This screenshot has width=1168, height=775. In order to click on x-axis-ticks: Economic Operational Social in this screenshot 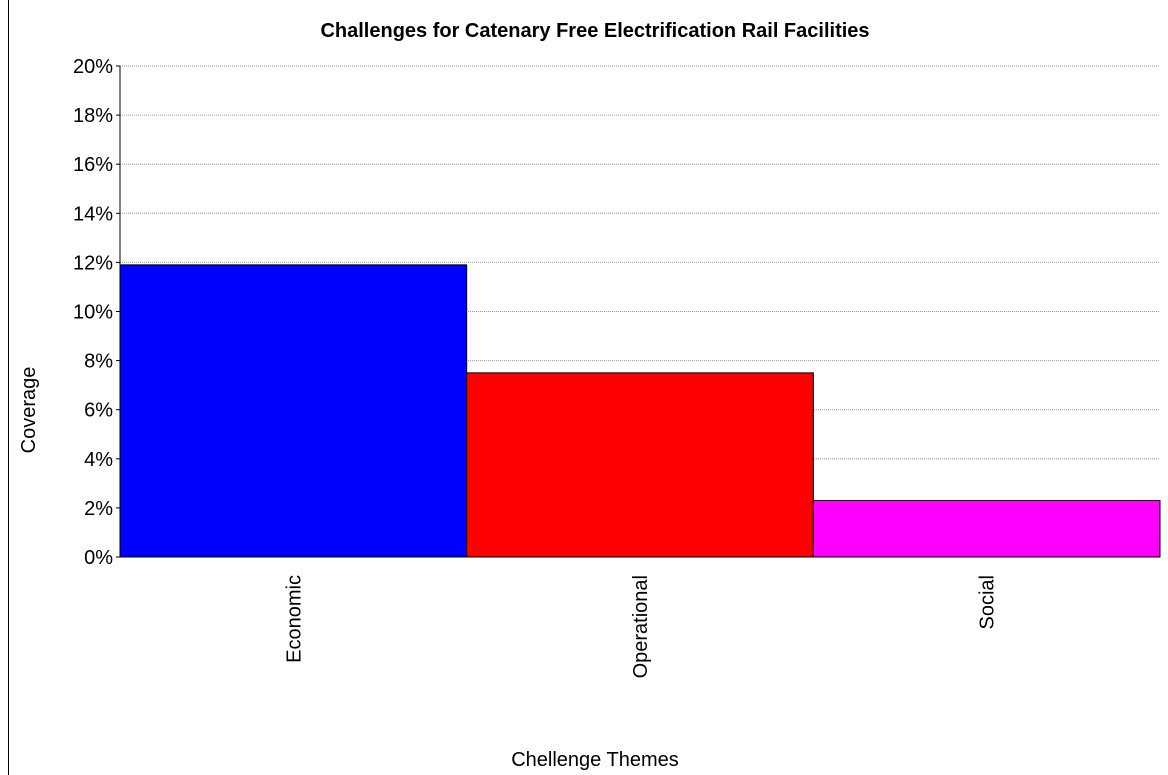, I will do `click(640, 626)`.